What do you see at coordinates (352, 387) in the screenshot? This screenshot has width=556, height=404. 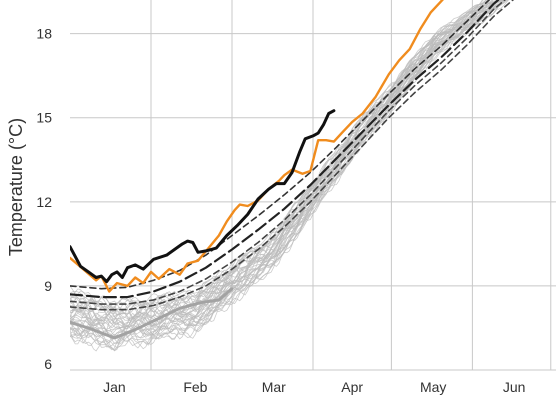 I see `x-tick-label: Apr` at bounding box center [352, 387].